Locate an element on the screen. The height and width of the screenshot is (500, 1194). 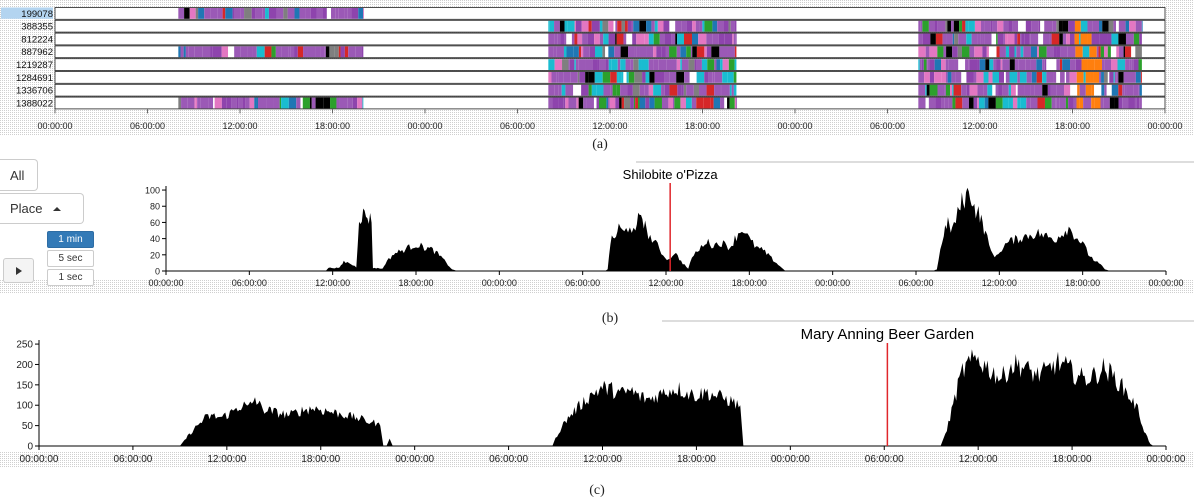
x-tick-label: 18:00:00 is located at coordinates (1072, 459).